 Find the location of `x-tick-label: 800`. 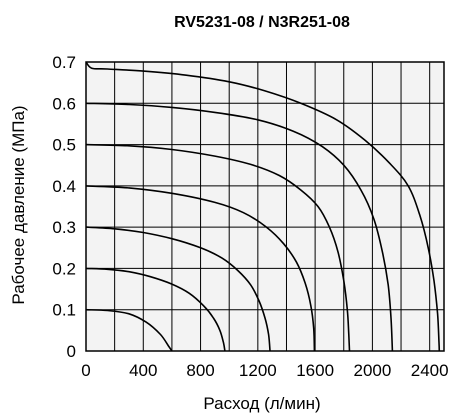

x-tick-label: 800 is located at coordinates (200, 370).